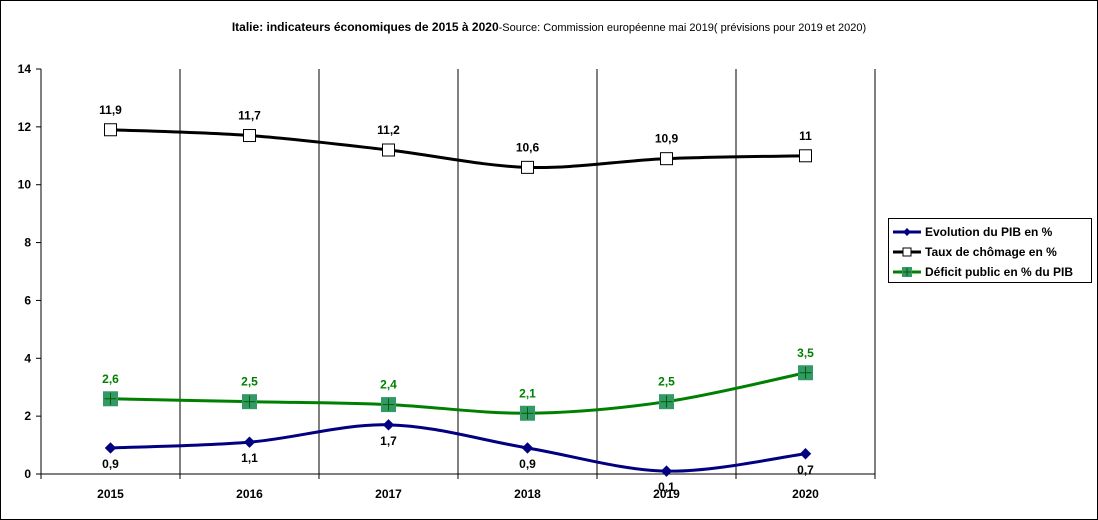 Image resolution: width=1098 pixels, height=520 pixels. I want to click on series-line-evolution-du-pib-en, so click(458, 448).